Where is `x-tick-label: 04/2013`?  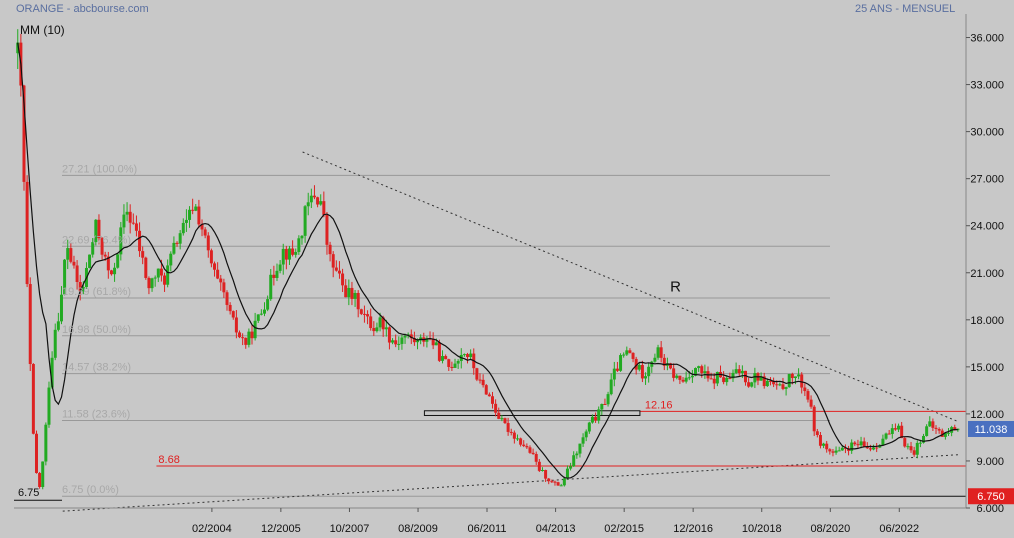
x-tick-label: 04/2013 is located at coordinates (556, 529).